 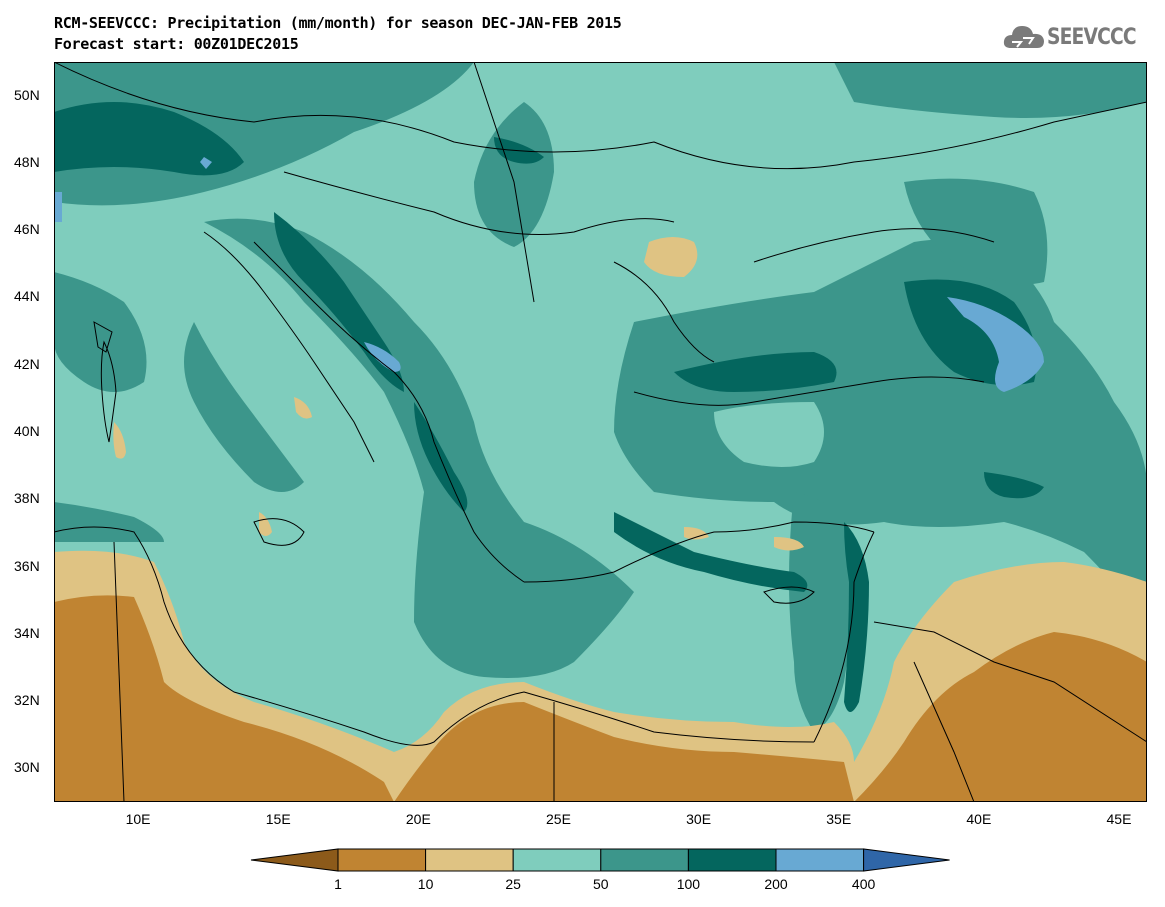 I want to click on lat-tick-label: 36N, so click(x=27, y=565).